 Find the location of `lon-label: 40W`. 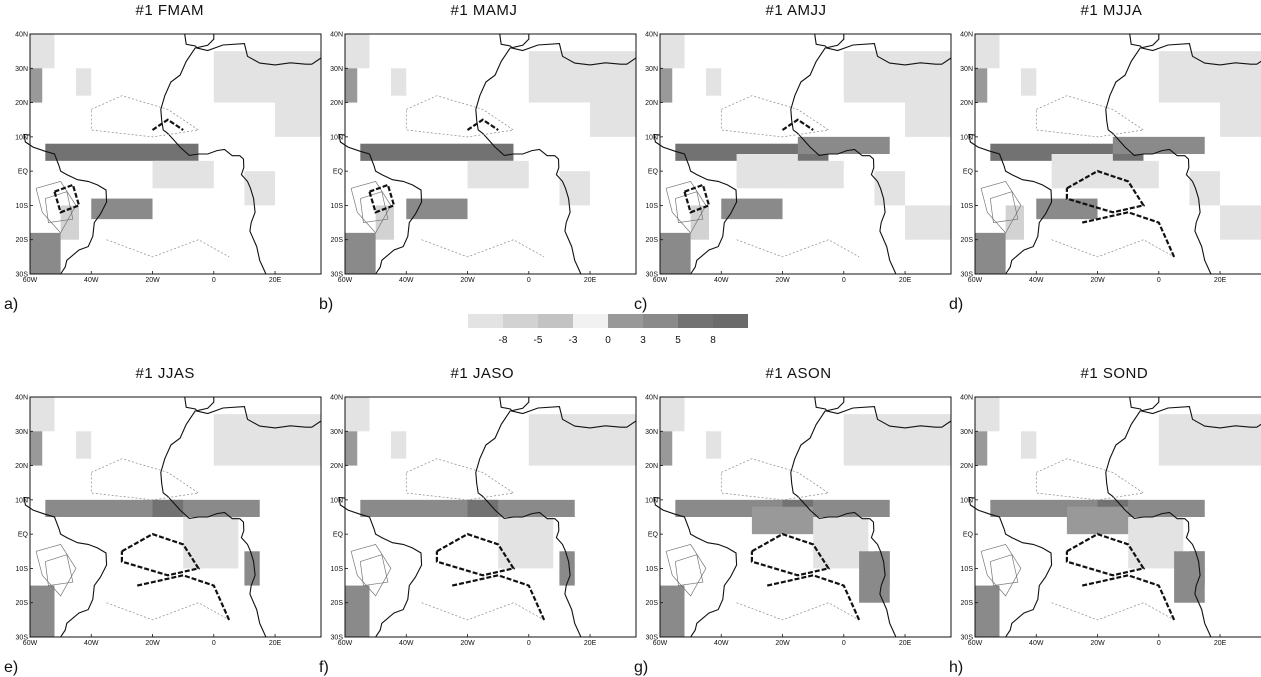

lon-label: 40W is located at coordinates (721, 280).